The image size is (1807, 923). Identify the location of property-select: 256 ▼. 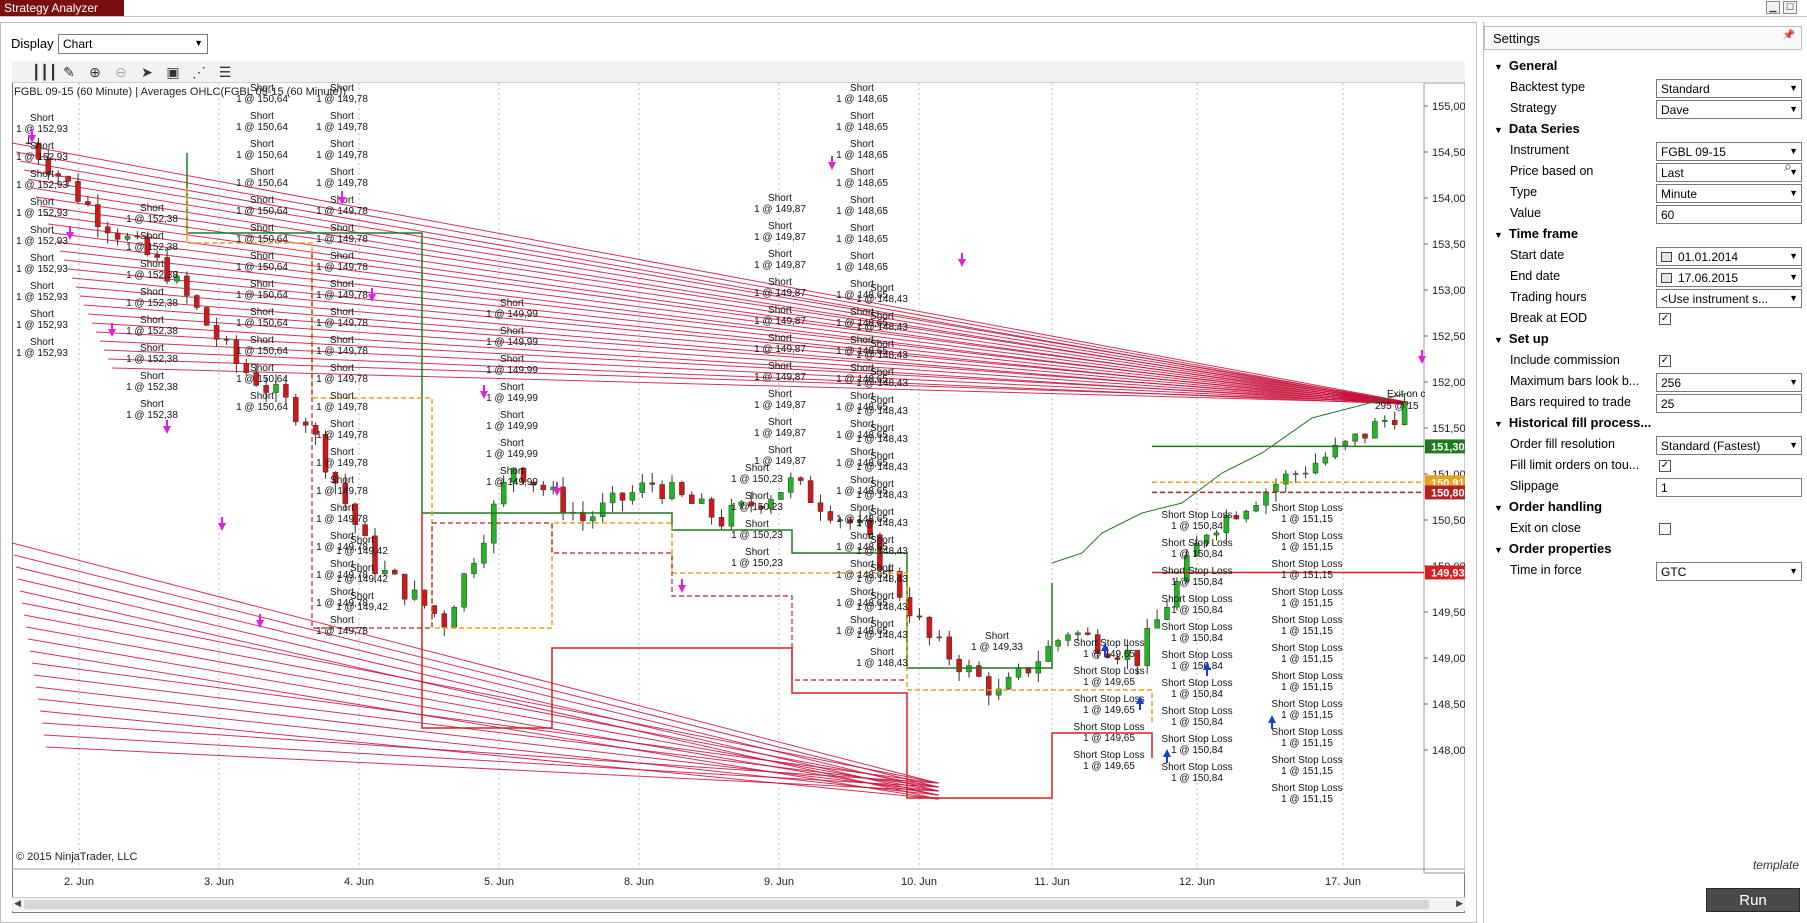
(1729, 382).